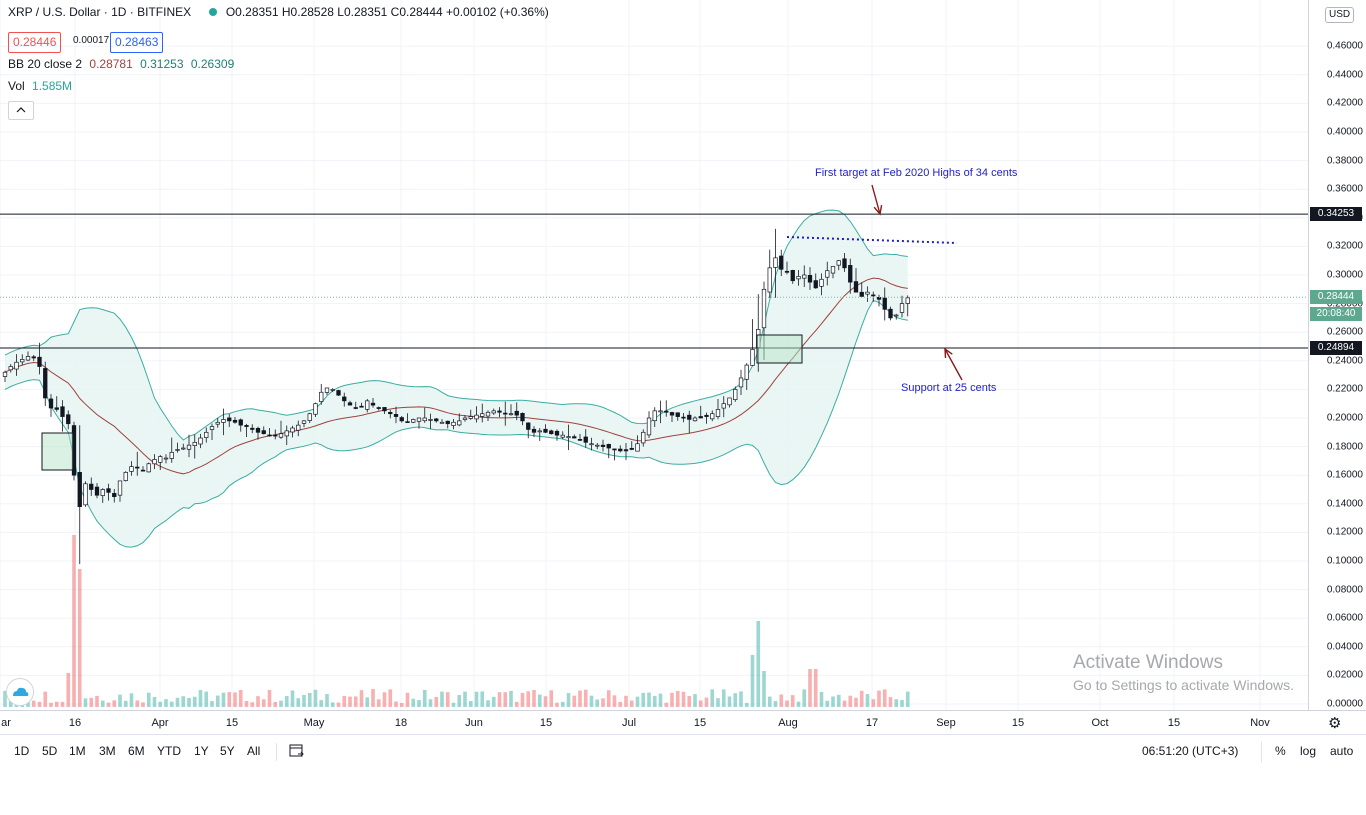 This screenshot has width=1366, height=815. I want to click on range-button-1m: 1M, so click(77, 751).